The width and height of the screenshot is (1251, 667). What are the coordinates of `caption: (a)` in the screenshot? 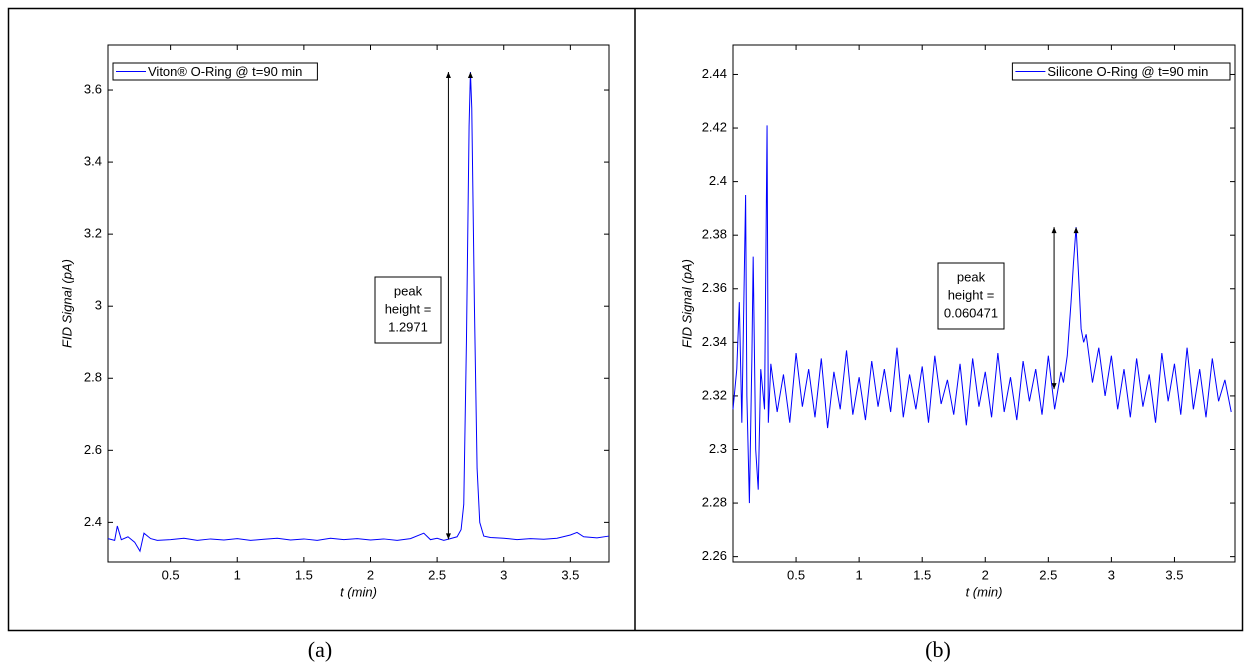 It's located at (320, 649).